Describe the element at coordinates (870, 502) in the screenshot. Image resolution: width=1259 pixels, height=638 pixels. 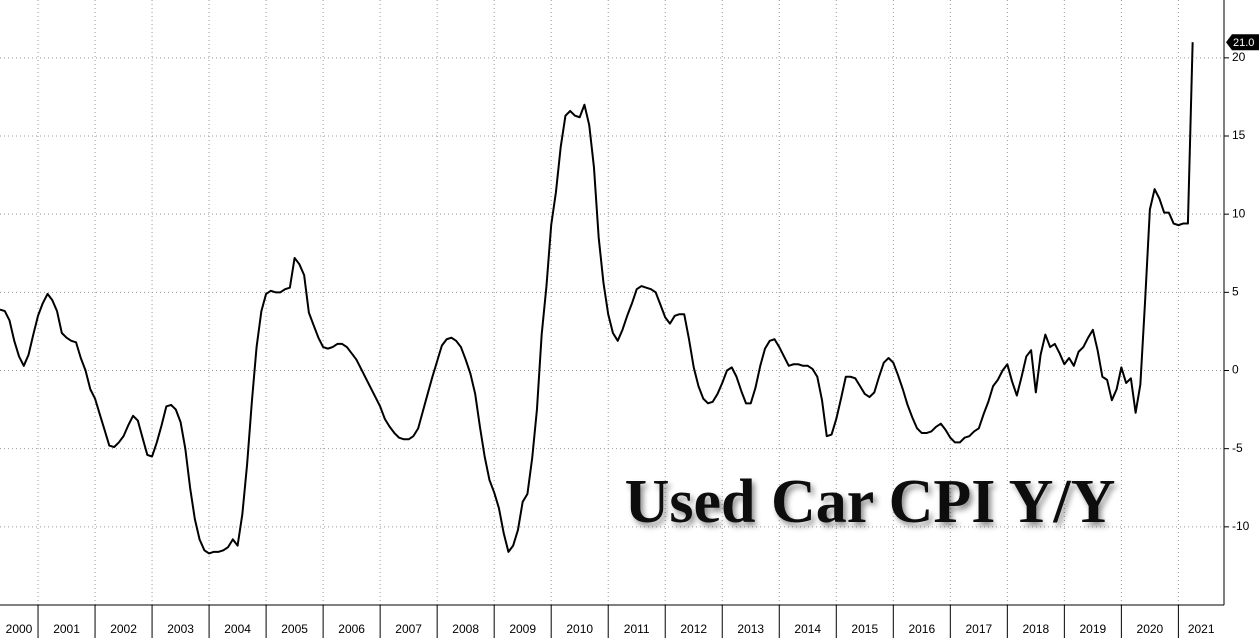
I see `chart-title: Used Car CPI Y/Y` at that location.